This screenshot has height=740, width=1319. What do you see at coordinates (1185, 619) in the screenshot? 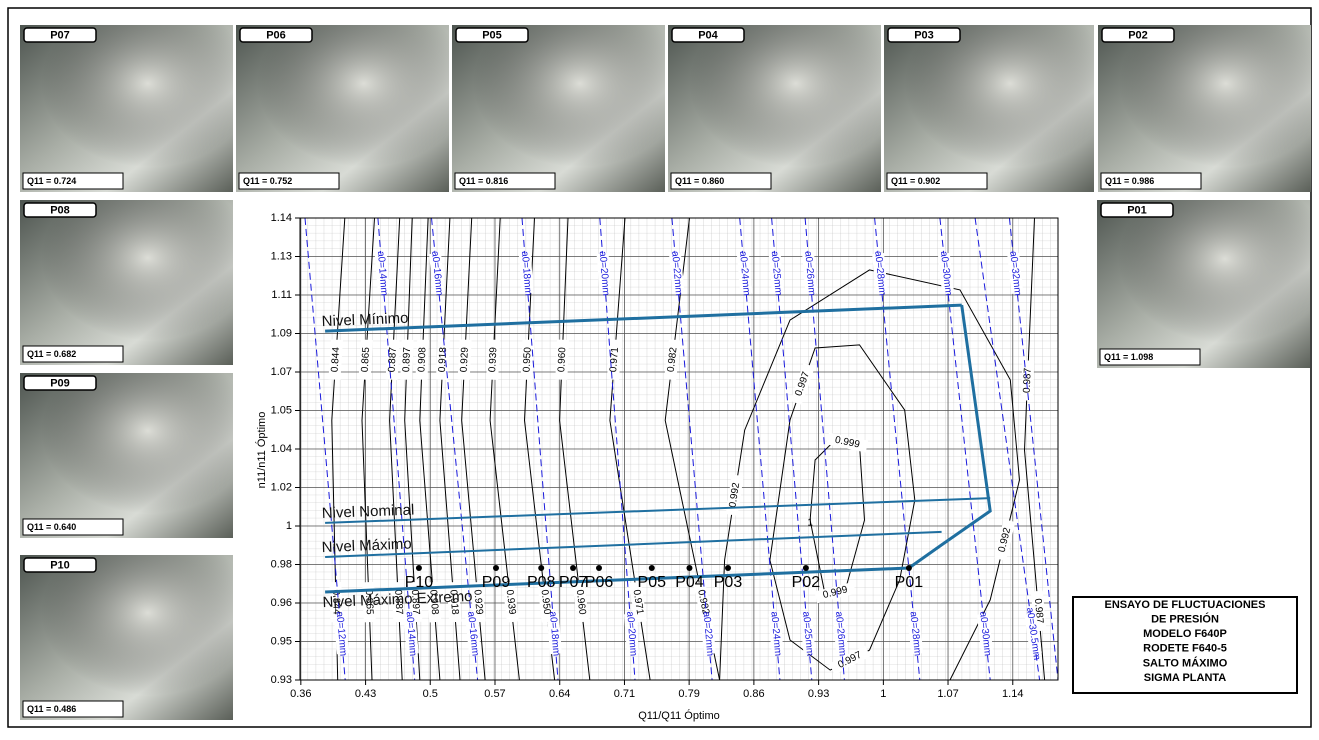
I see `info-line: DE PRESIÓN` at bounding box center [1185, 619].